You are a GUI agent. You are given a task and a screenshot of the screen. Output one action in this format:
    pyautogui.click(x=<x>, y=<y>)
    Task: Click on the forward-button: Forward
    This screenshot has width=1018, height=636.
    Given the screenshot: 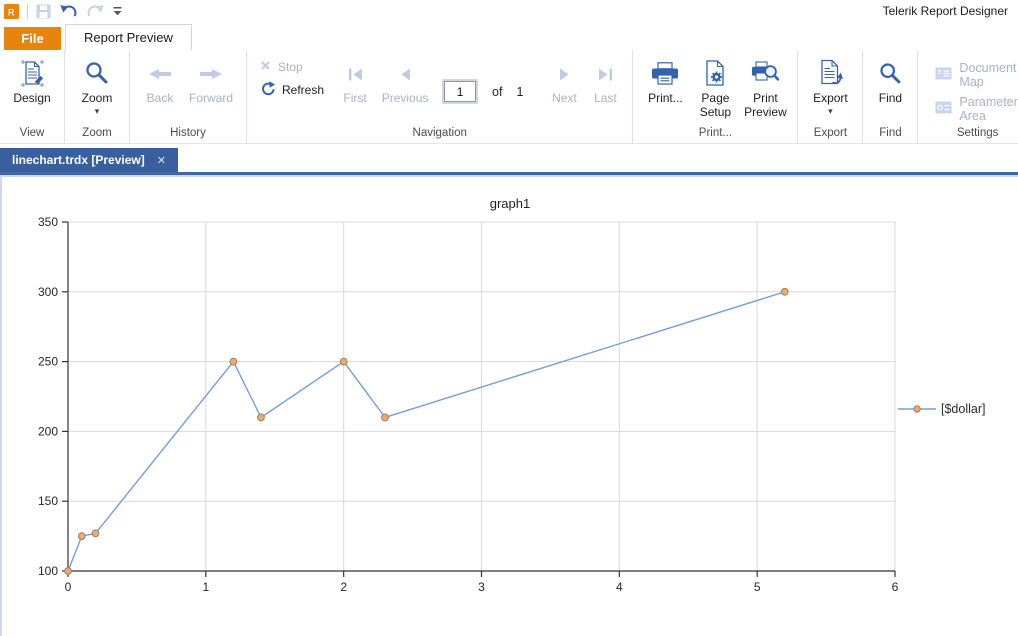 What is the action you would take?
    pyautogui.click(x=211, y=80)
    